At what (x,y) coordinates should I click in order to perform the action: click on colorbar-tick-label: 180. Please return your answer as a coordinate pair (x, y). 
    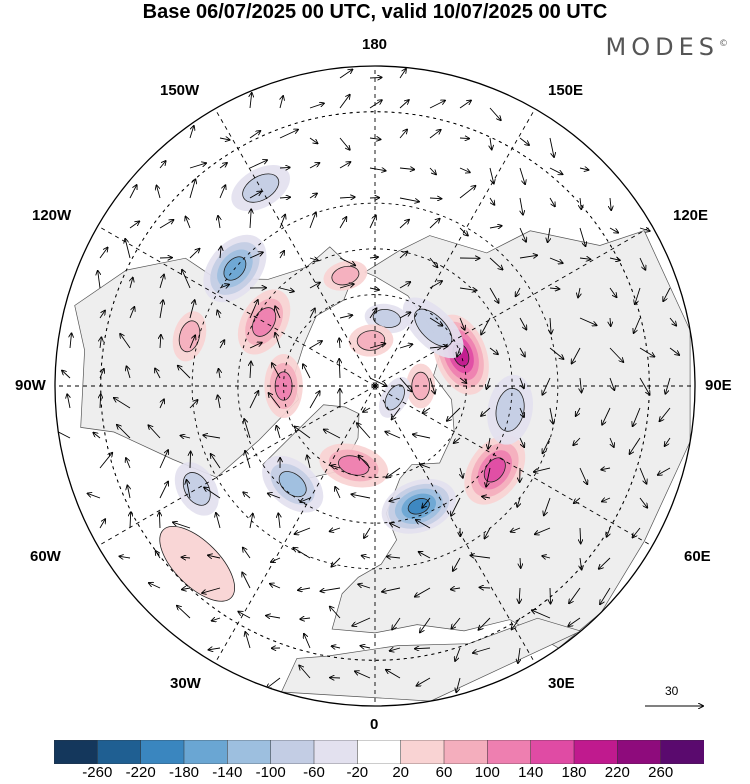
    Looking at the image, I should click on (573, 772).